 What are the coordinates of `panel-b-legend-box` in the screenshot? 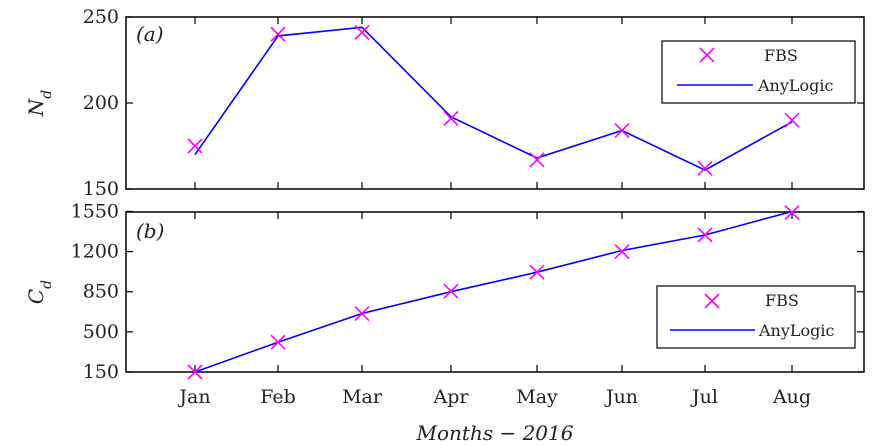 It's located at (756, 317).